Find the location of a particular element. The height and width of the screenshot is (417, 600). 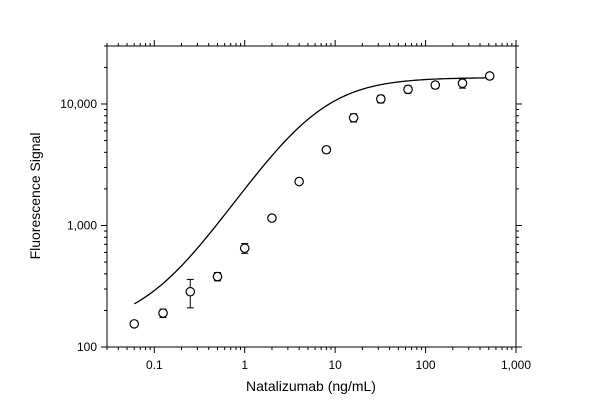

y-tick-label: 10,000 is located at coordinates (78, 104).